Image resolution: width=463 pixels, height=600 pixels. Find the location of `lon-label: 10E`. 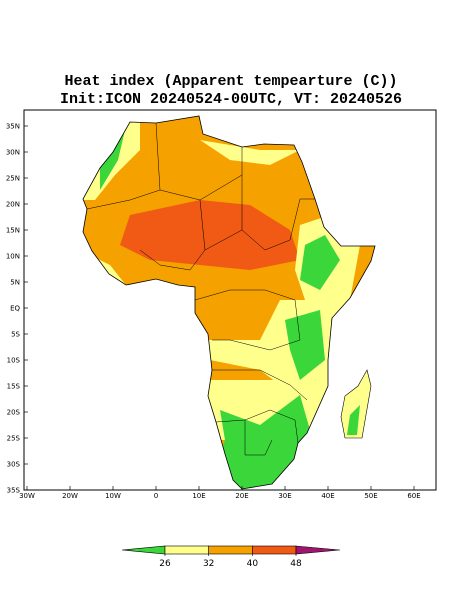

lon-label: 10E is located at coordinates (198, 496).